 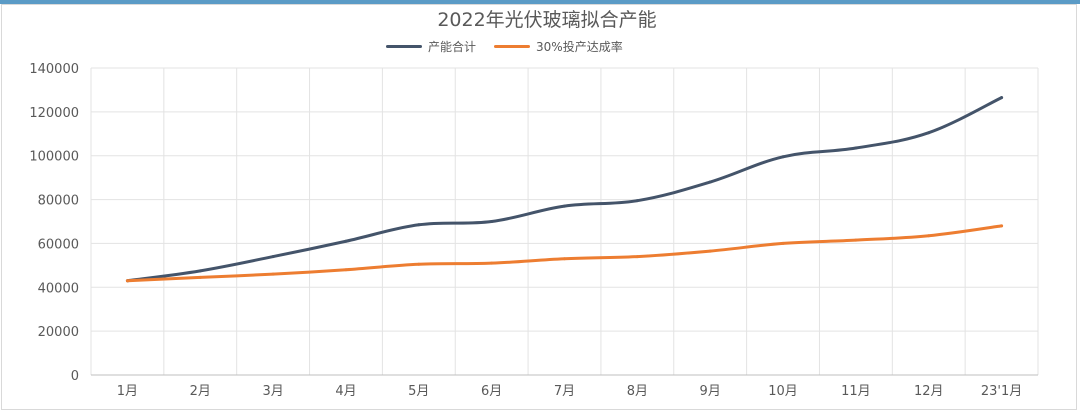 I want to click on series-line-30pct, so click(x=564, y=253).